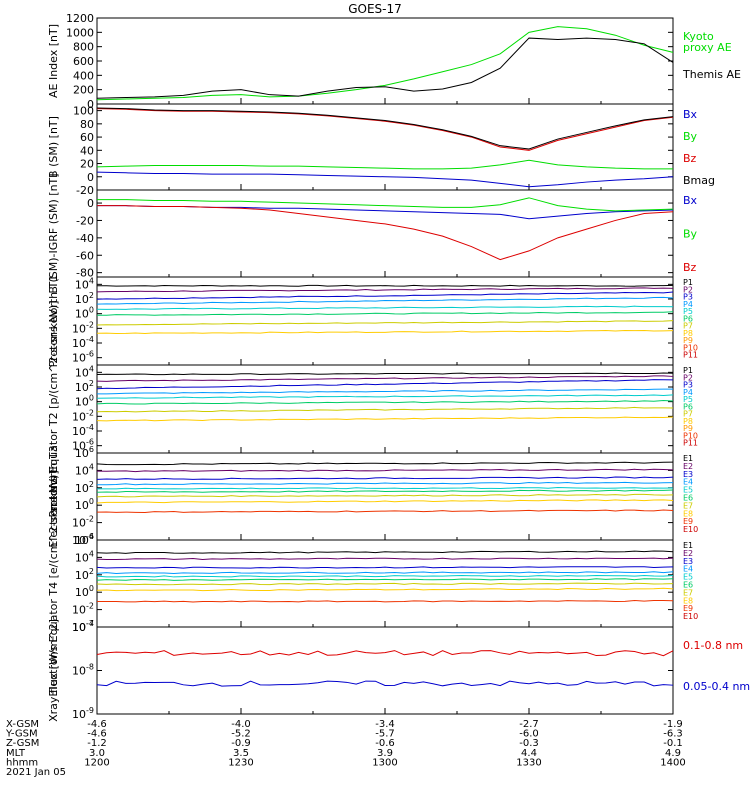 The image size is (750, 800). Describe the element at coordinates (97, 724) in the screenshot. I see `row-value: -4.6` at that location.